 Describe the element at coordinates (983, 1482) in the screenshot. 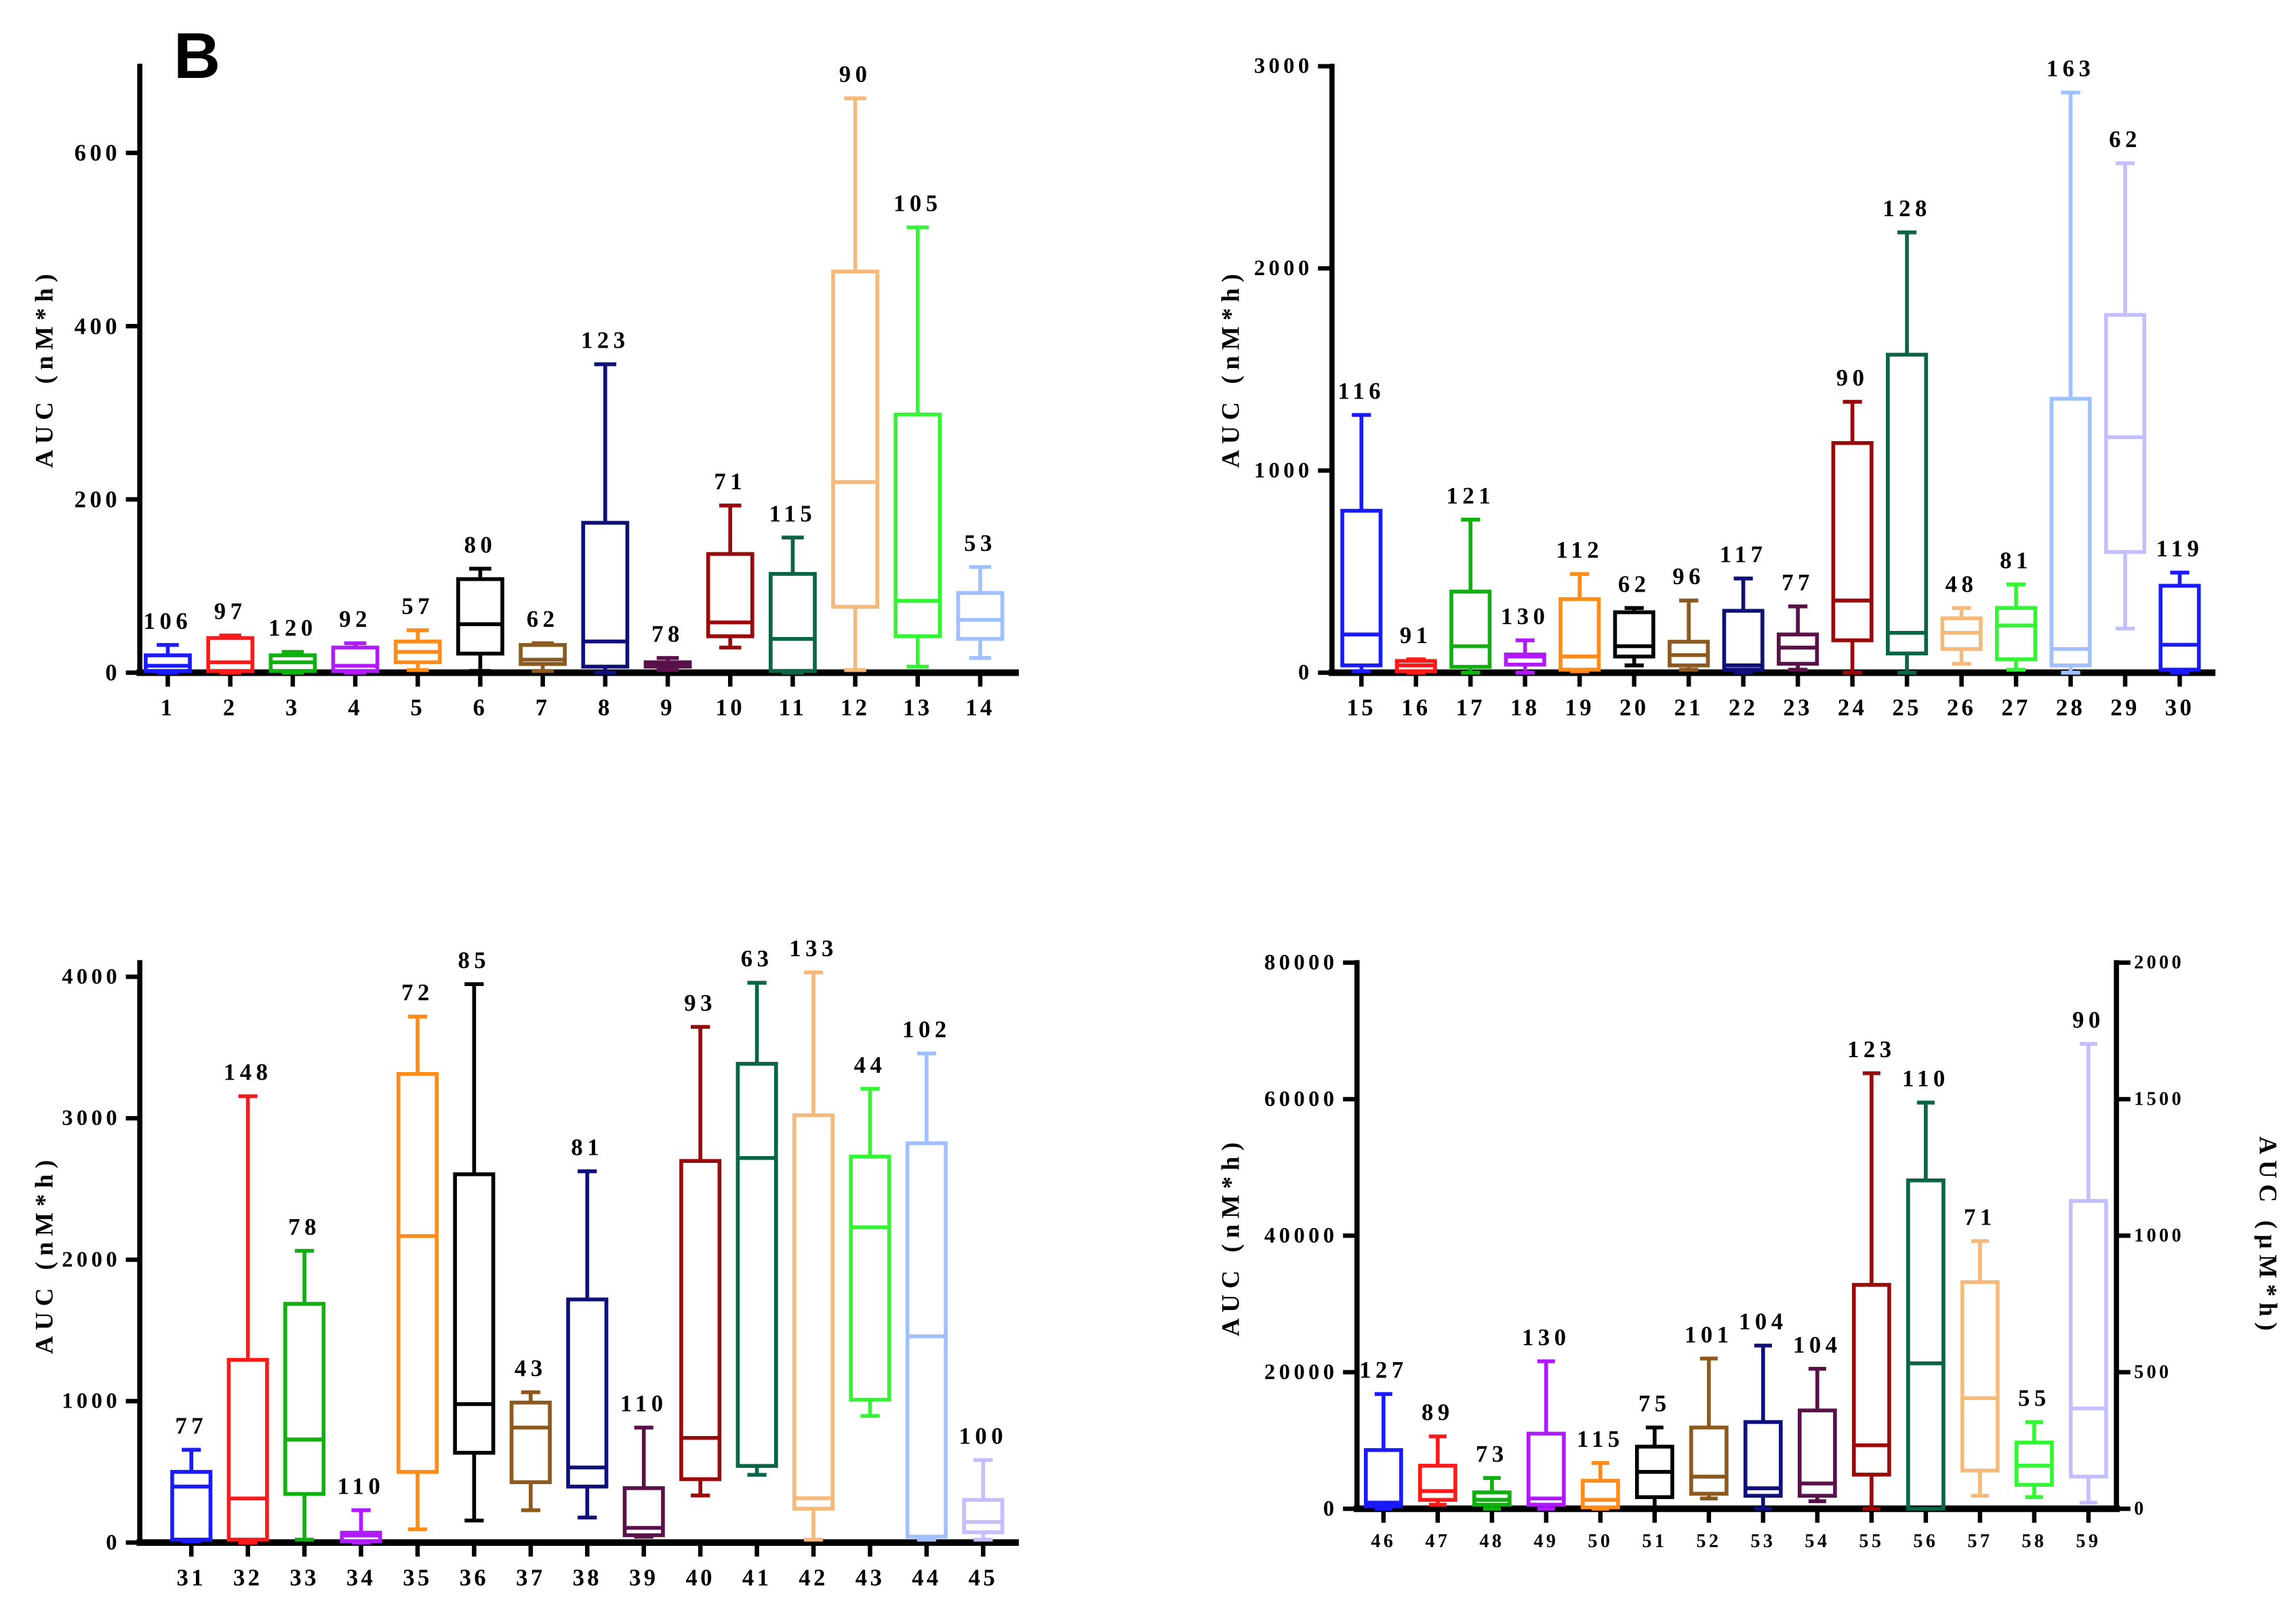

I see `box-plot-45: 100` at that location.